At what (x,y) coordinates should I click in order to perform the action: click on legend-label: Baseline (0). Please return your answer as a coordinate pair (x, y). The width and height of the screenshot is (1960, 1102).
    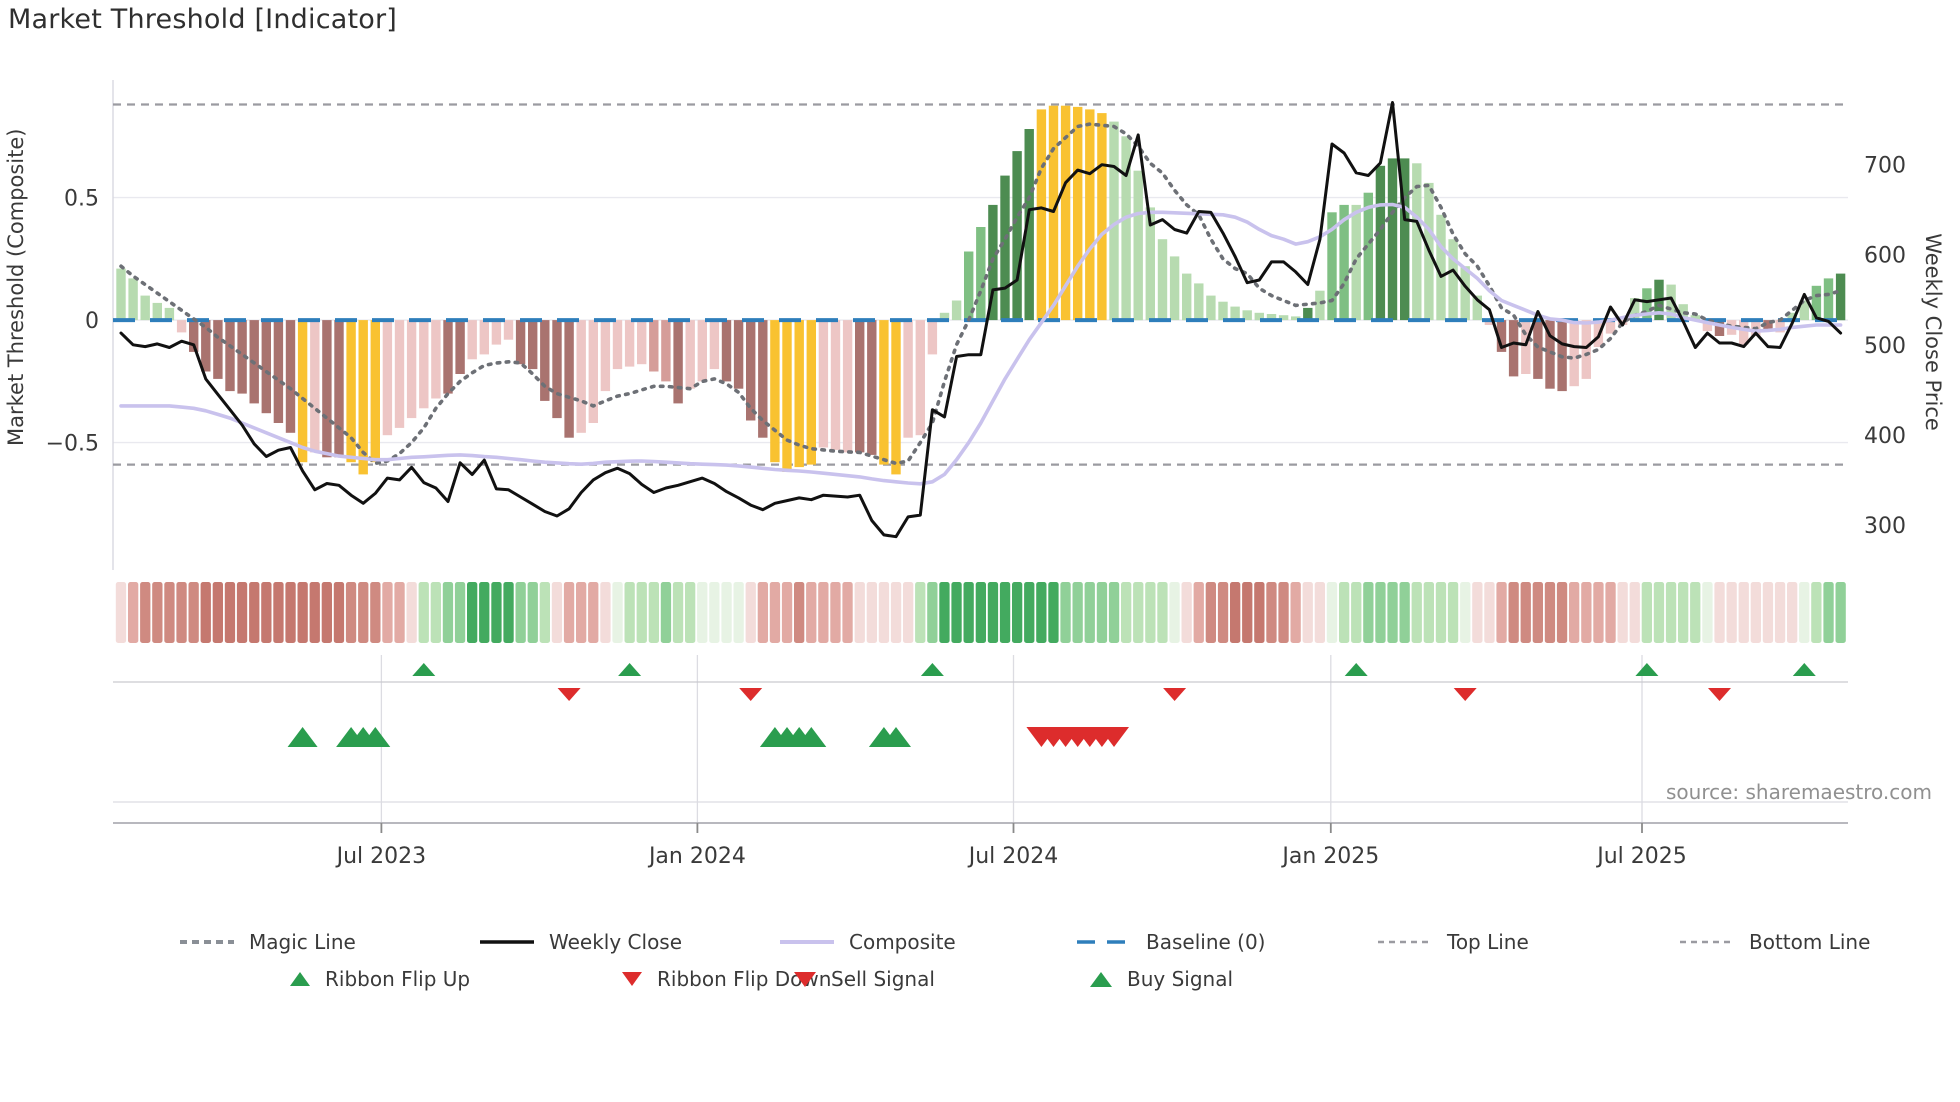
    Looking at the image, I should click on (1206, 942).